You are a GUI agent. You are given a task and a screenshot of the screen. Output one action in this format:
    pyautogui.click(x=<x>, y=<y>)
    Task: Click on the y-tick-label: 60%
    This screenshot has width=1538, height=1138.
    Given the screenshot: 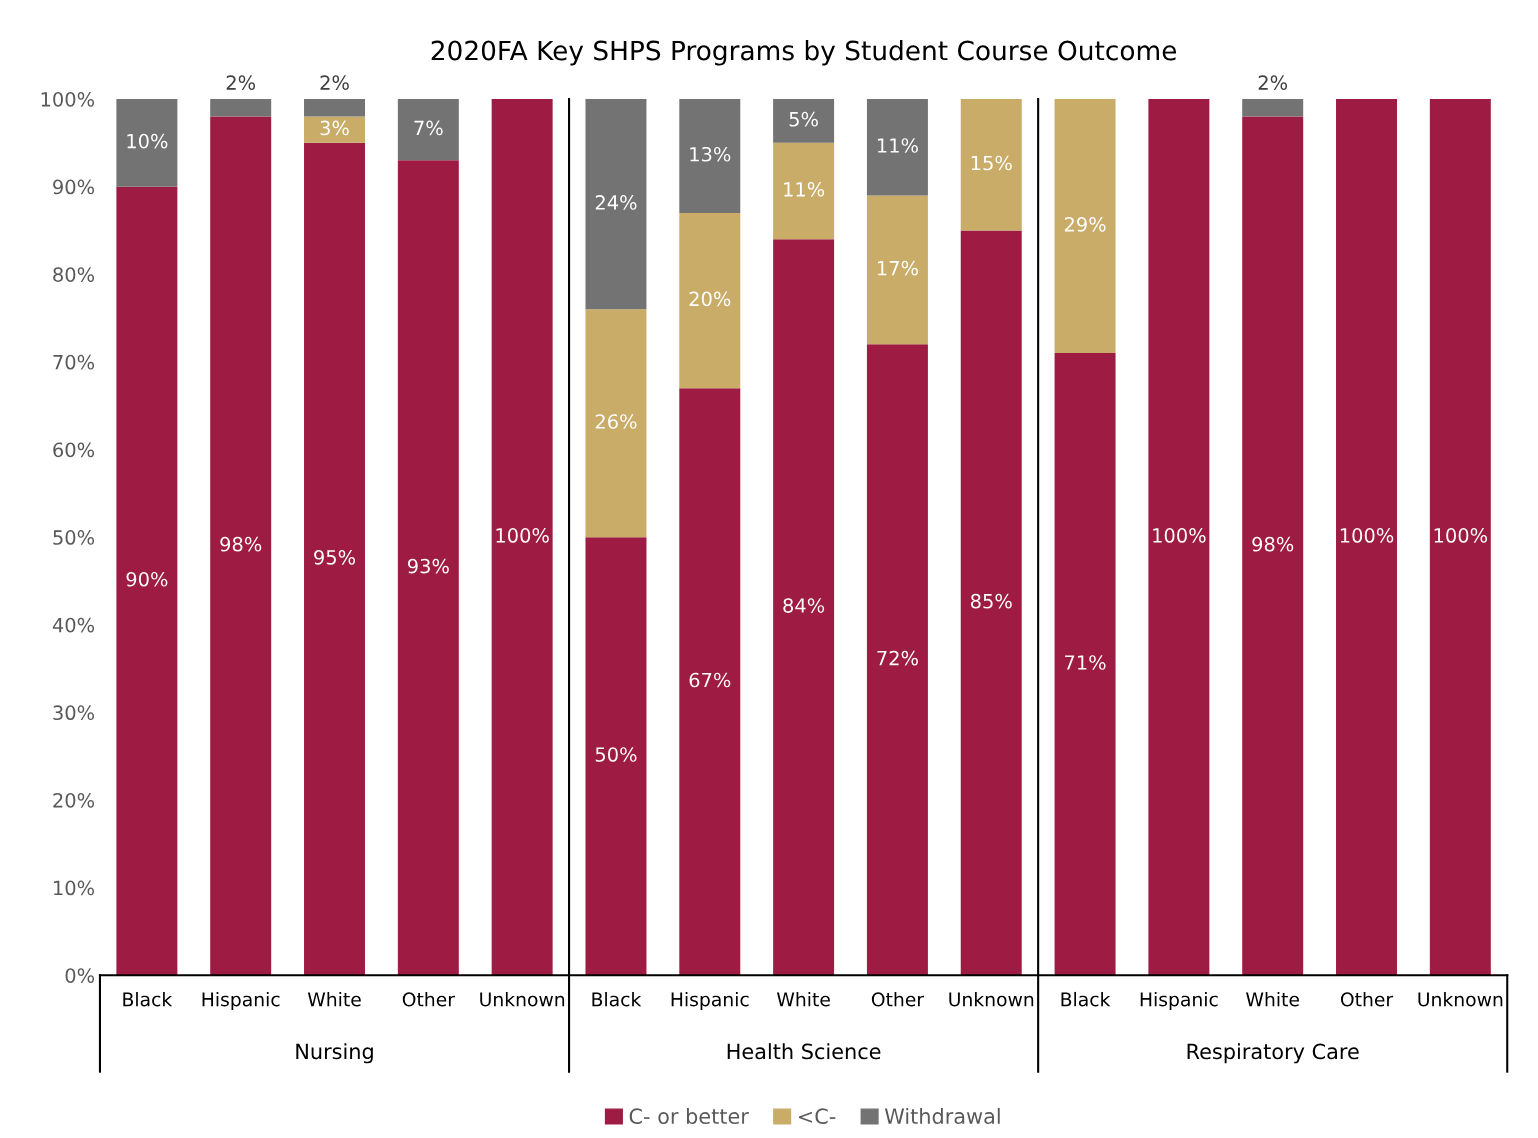 What is the action you would take?
    pyautogui.click(x=74, y=450)
    